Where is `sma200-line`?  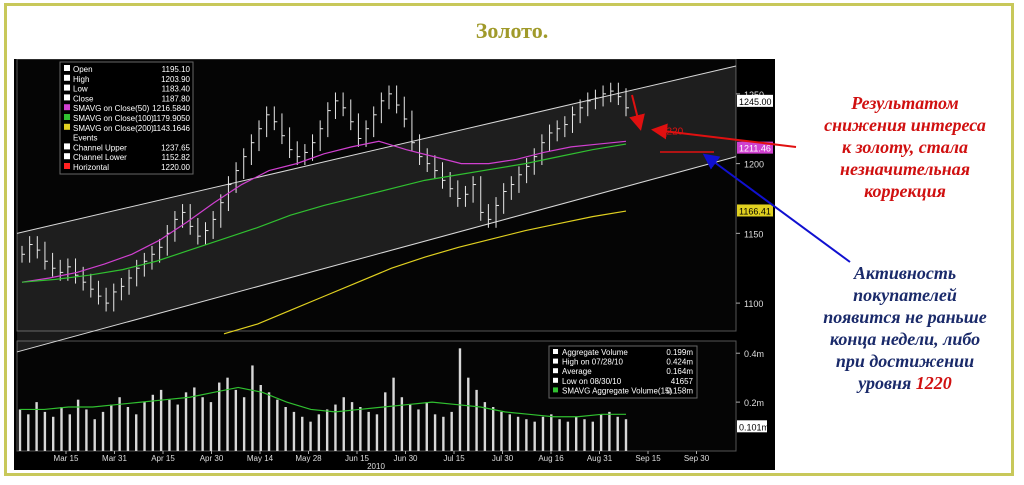
sma200-line is located at coordinates (425, 272).